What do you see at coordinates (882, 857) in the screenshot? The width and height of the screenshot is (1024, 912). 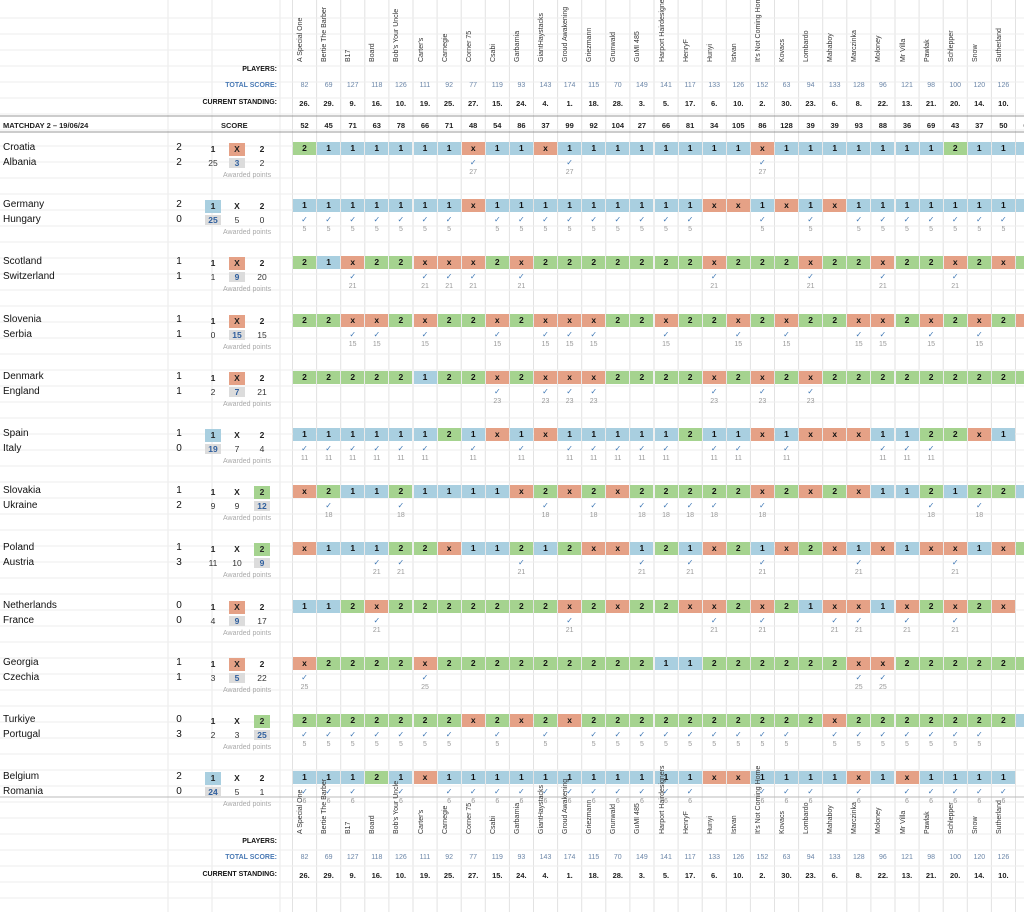 I see `player-total-score: 96` at bounding box center [882, 857].